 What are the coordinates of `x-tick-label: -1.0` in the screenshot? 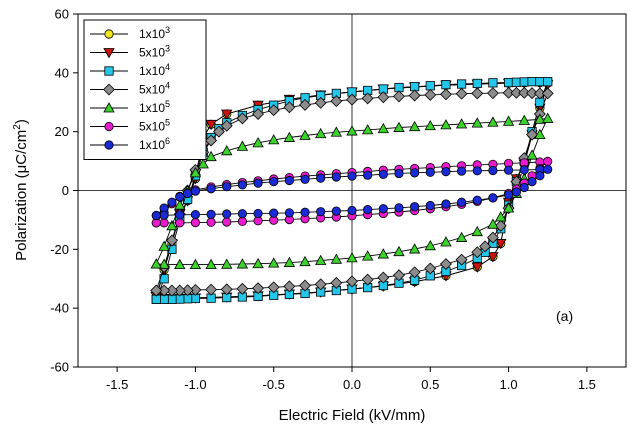 It's located at (195, 384).